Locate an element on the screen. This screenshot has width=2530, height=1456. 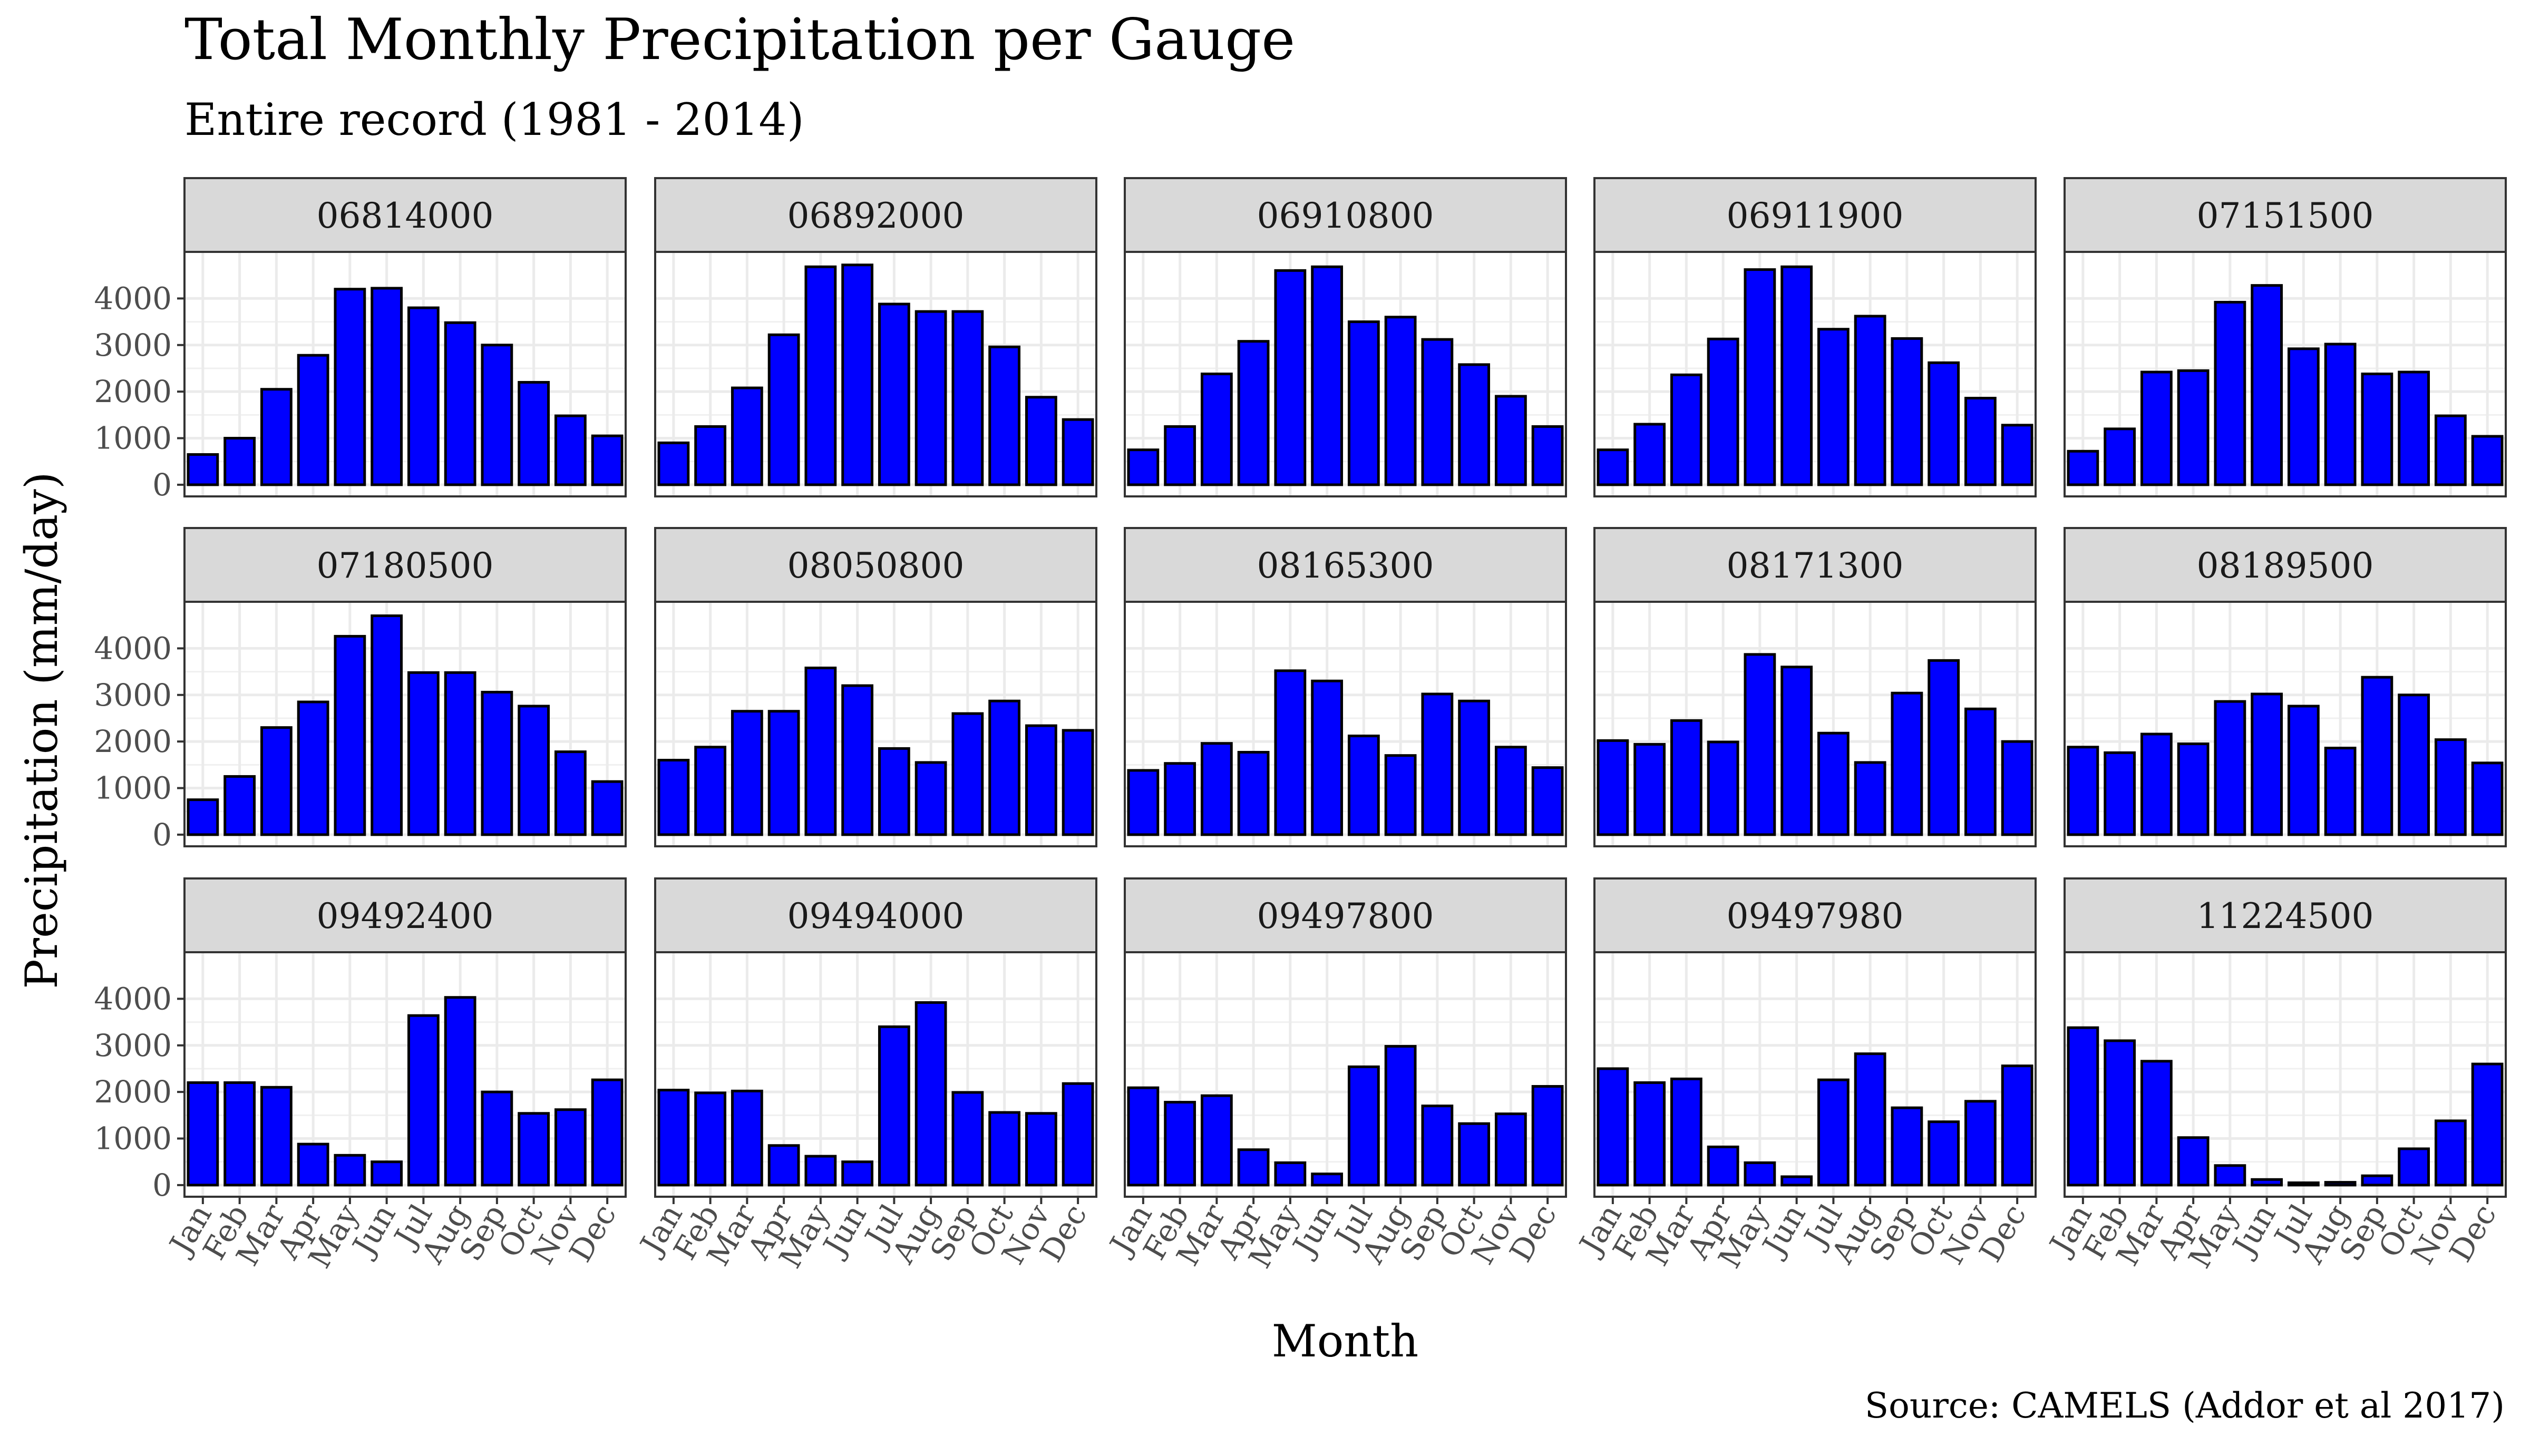
bar-09492400-jan is located at coordinates (203, 1134).